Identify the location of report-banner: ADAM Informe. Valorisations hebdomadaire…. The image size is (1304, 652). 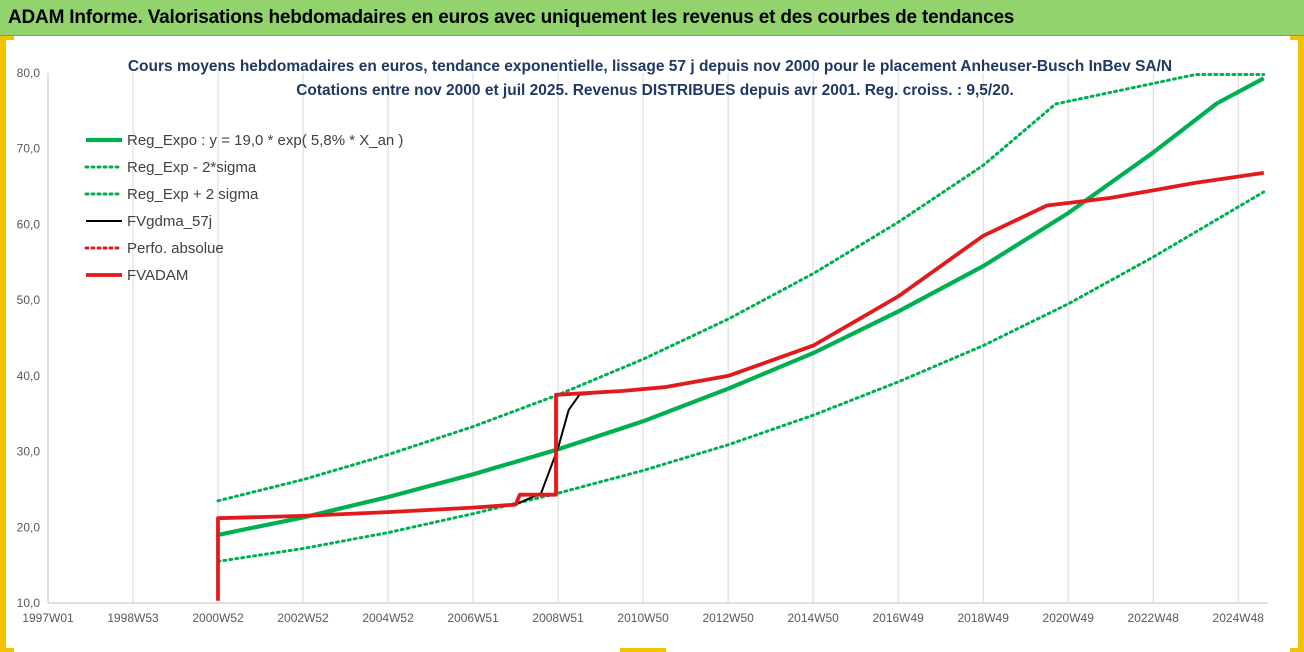
(652, 18).